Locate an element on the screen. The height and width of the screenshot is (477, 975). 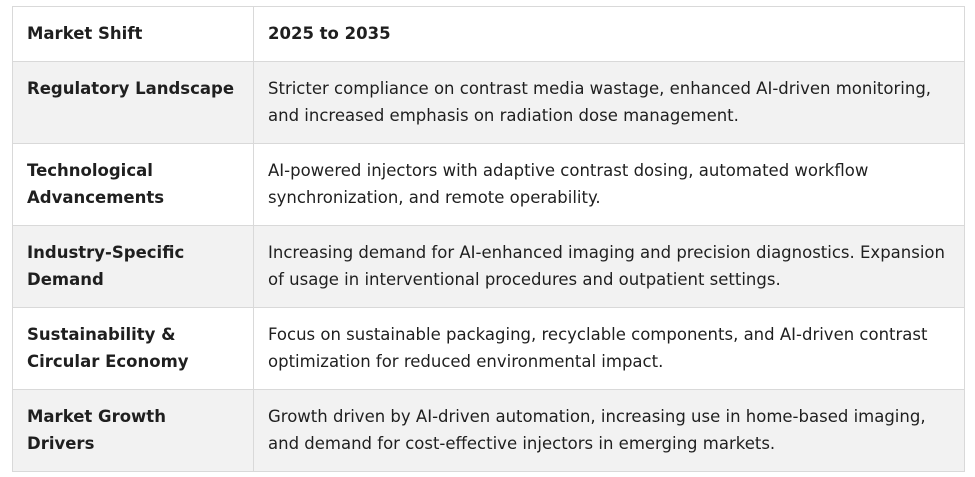
table-header-row: Market Shift 2025 to 2035 is located at coordinates (488, 34).